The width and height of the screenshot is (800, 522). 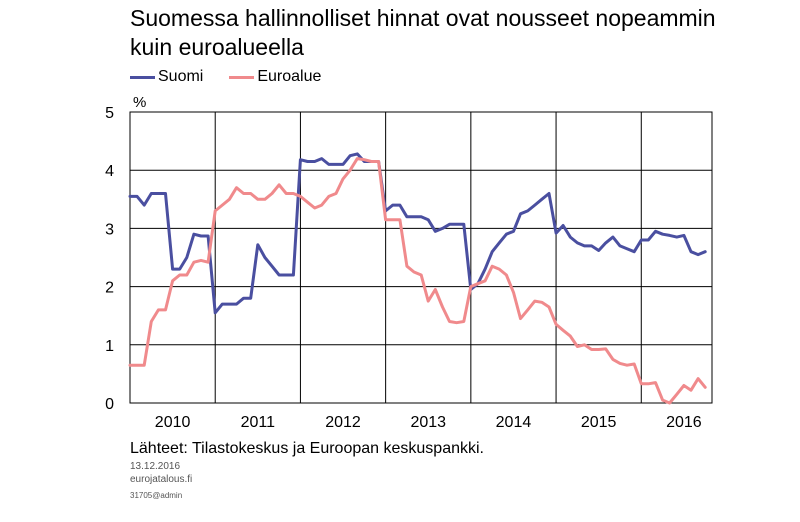 What do you see at coordinates (173, 422) in the screenshot?
I see `x-tick-label: 2010` at bounding box center [173, 422].